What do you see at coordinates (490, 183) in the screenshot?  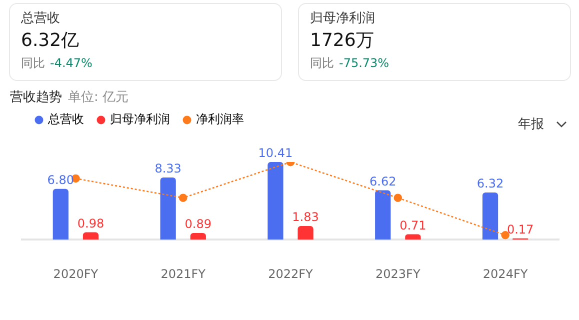 I see `data-label: 6.32` at bounding box center [490, 183].